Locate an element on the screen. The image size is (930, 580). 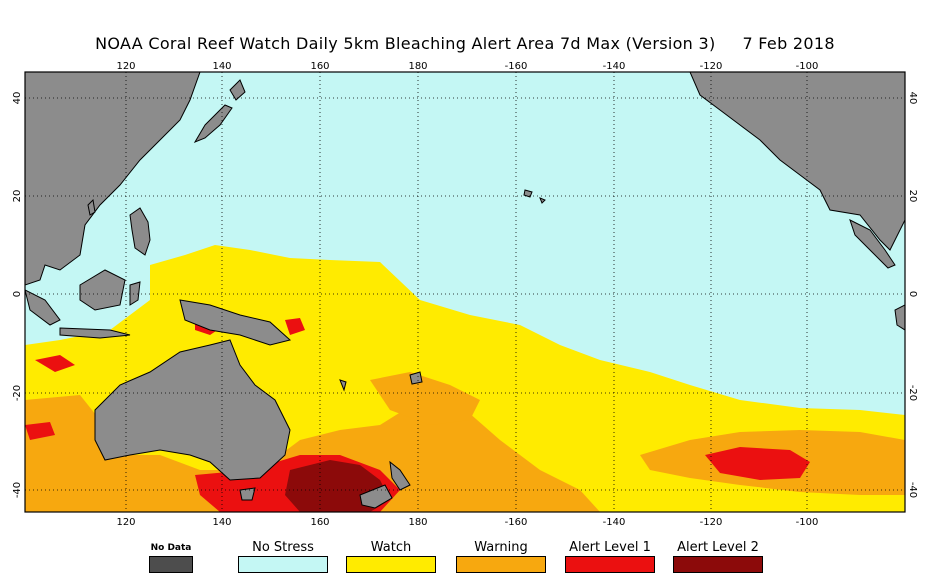
legend-label: Alert Level 2 is located at coordinates (718, 547).